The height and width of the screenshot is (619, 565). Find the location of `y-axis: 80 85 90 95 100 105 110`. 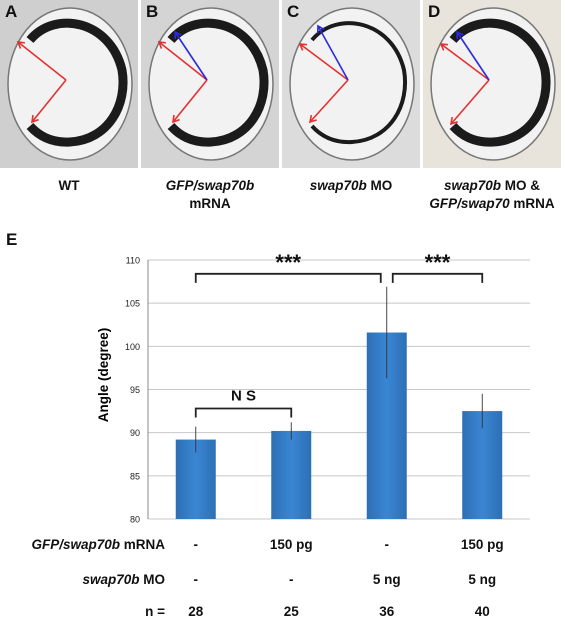

y-axis: 80 85 90 95 100 105 110 is located at coordinates (137, 390).